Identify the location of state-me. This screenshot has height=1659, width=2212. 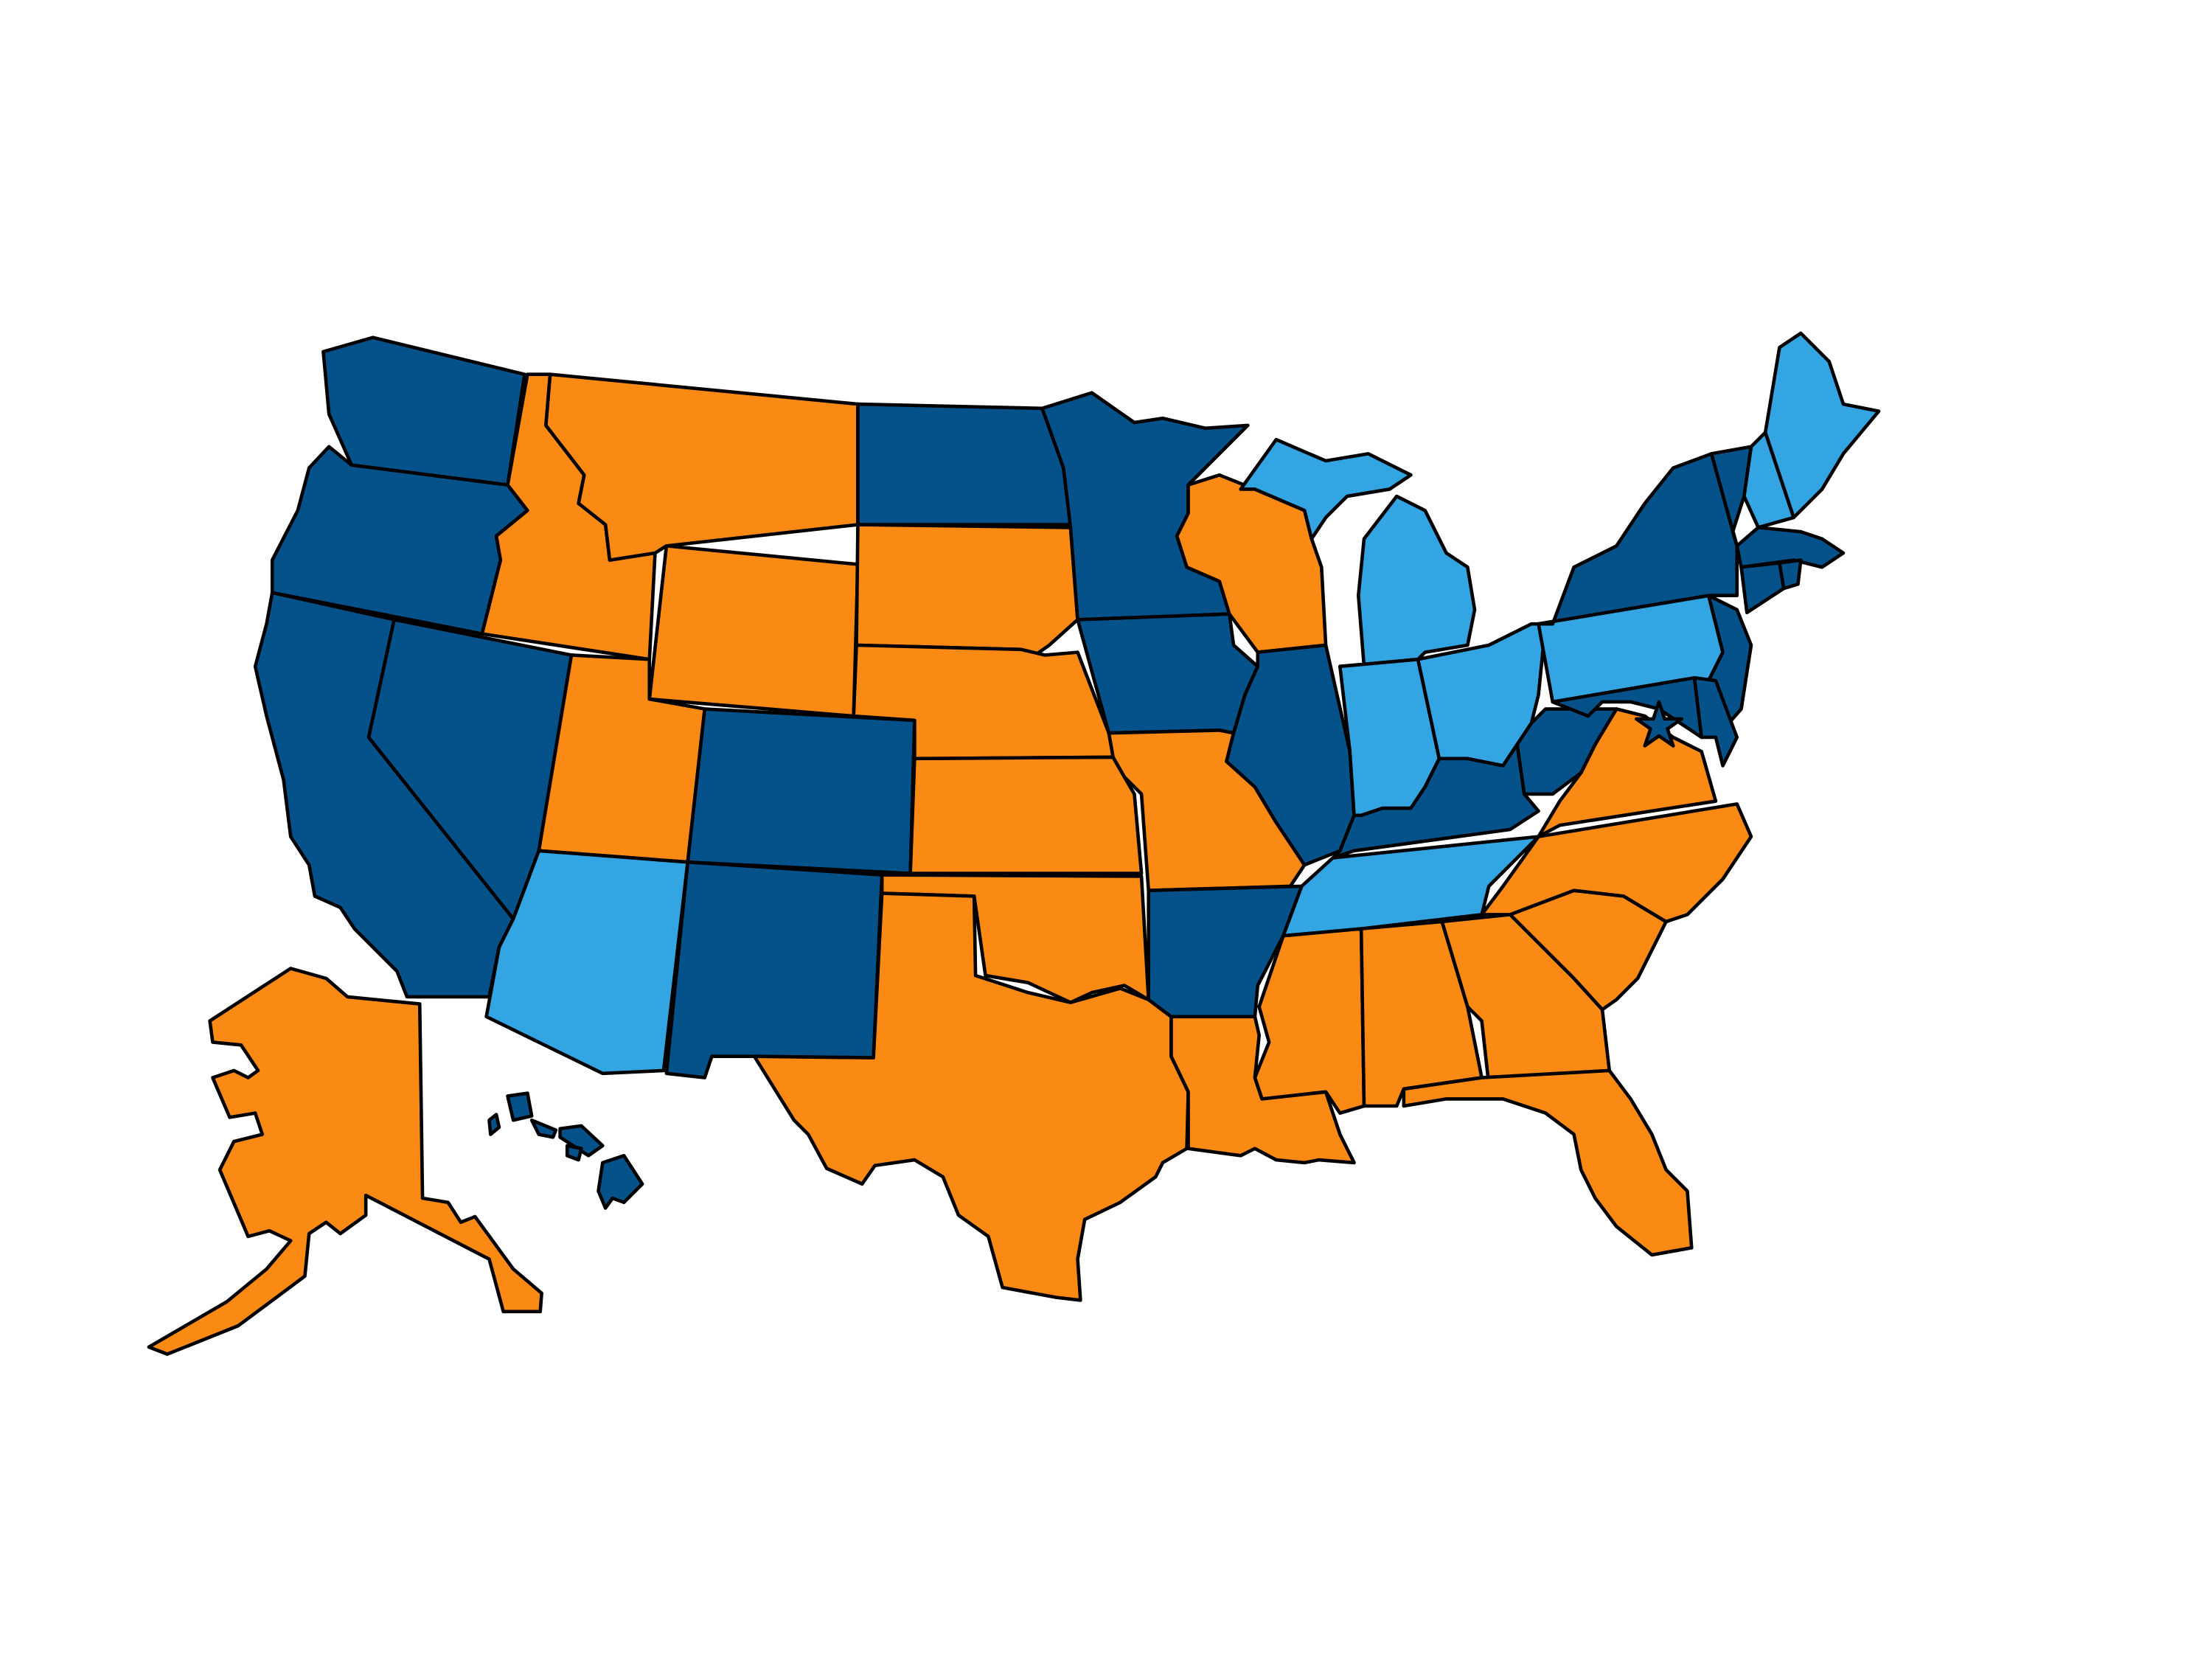
(1822, 425).